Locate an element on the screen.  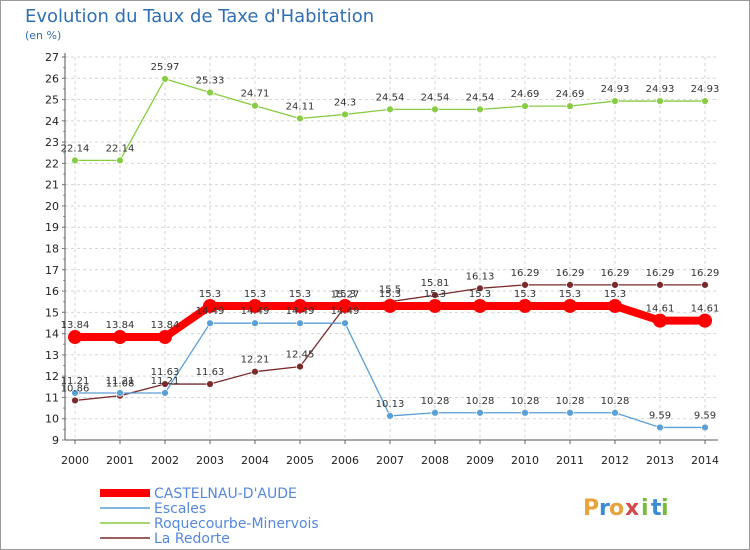
data-label: 24.71 is located at coordinates (255, 94).